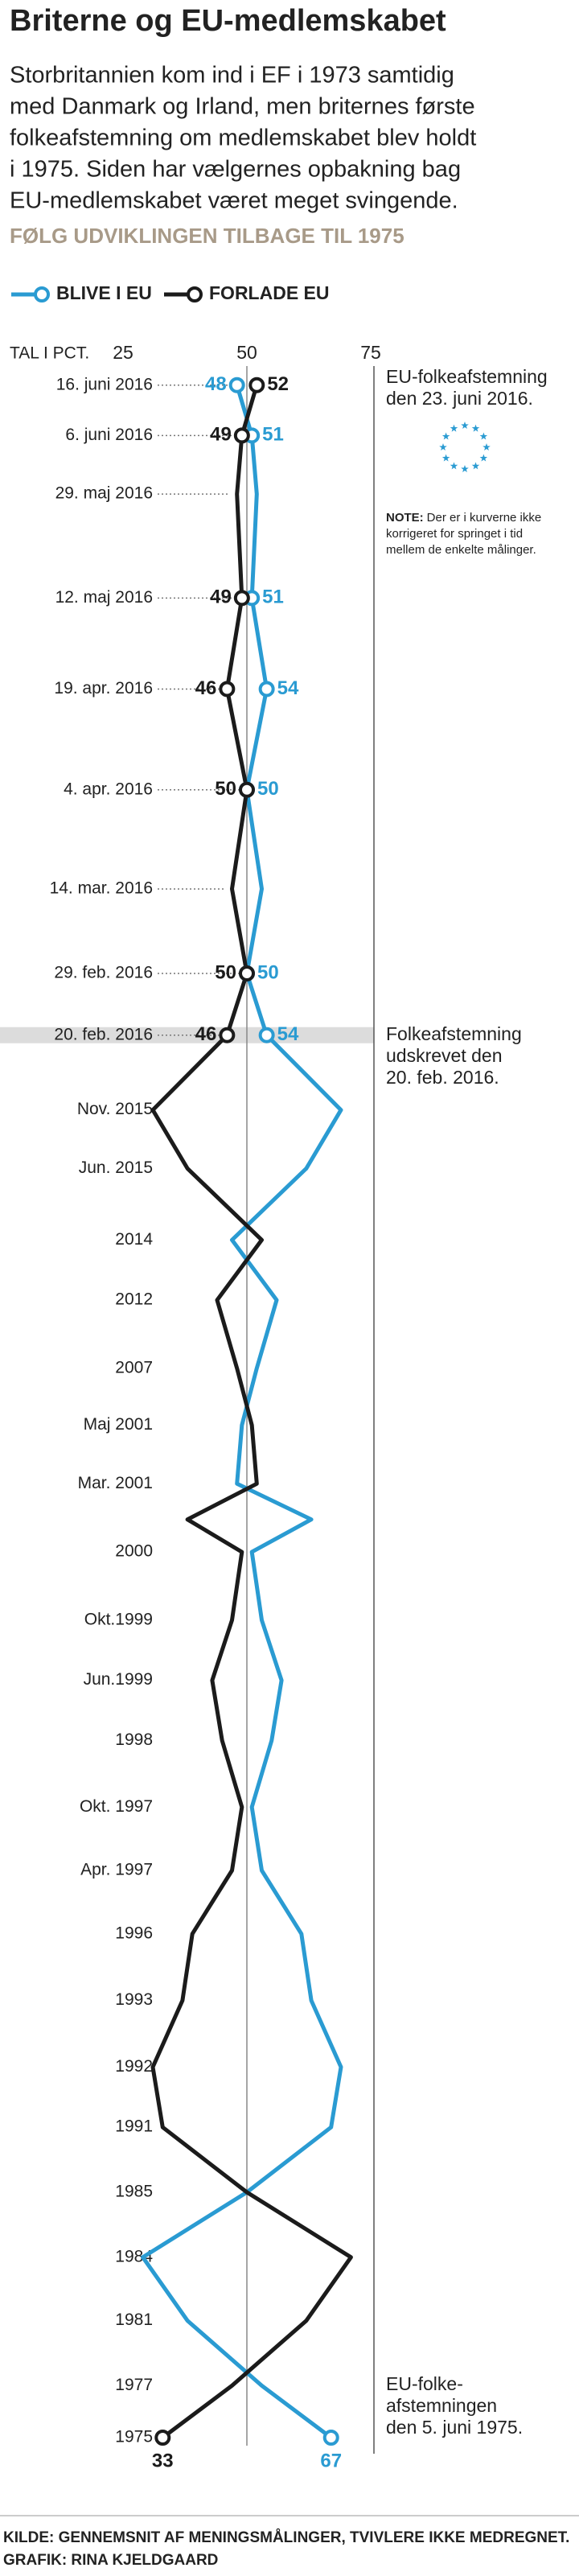 This screenshot has width=579, height=2576. What do you see at coordinates (134, 2126) in the screenshot?
I see `category-label: 1991` at bounding box center [134, 2126].